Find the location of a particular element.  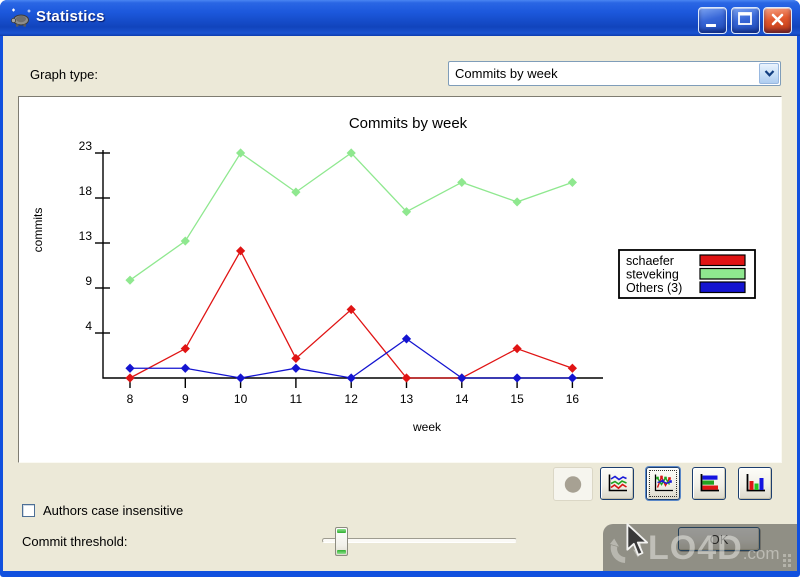

svg-text: commits is located at coordinates (38, 230).